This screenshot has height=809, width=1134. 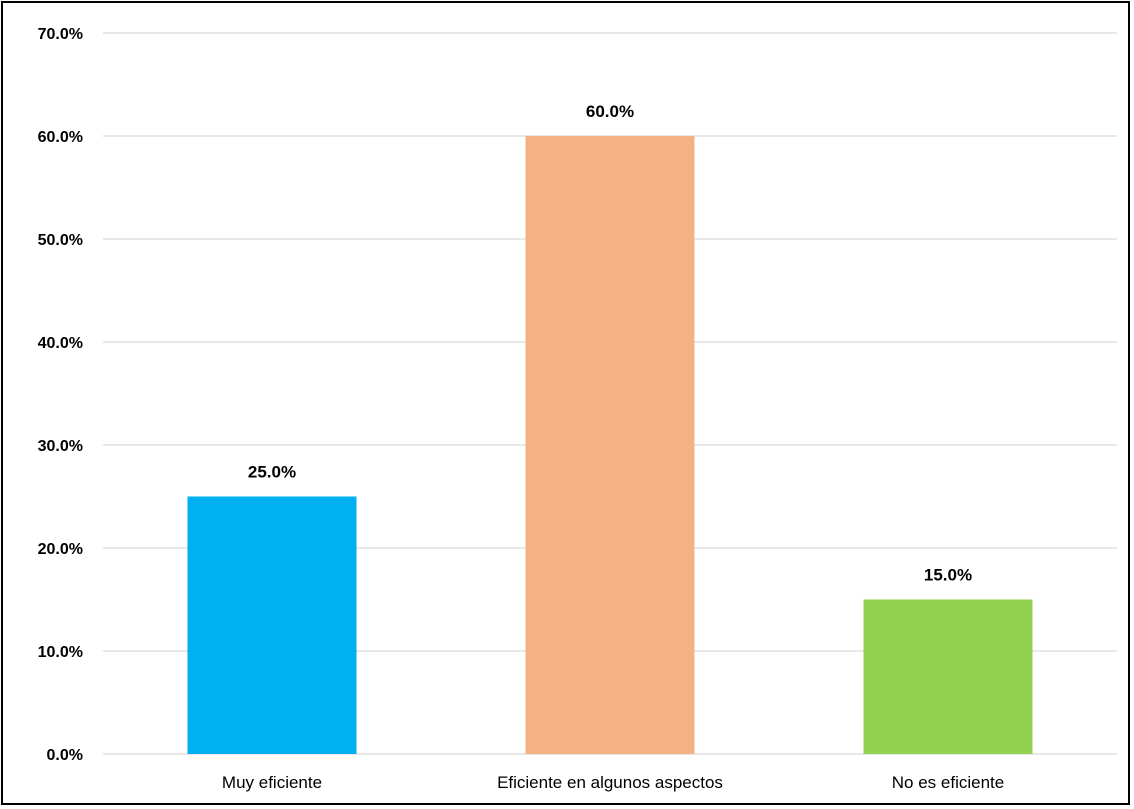 I want to click on data-label: 60.0%, so click(x=610, y=111).